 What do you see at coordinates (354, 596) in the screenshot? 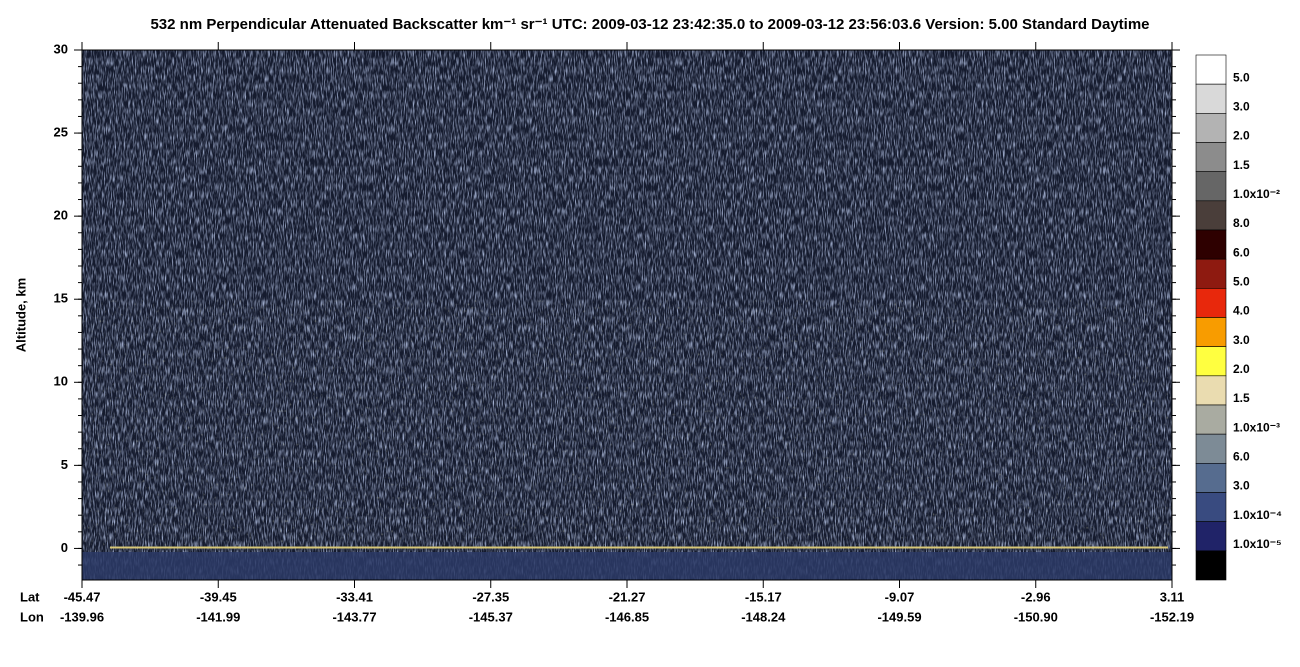
I see `x-tick-label: -33.41` at bounding box center [354, 596].